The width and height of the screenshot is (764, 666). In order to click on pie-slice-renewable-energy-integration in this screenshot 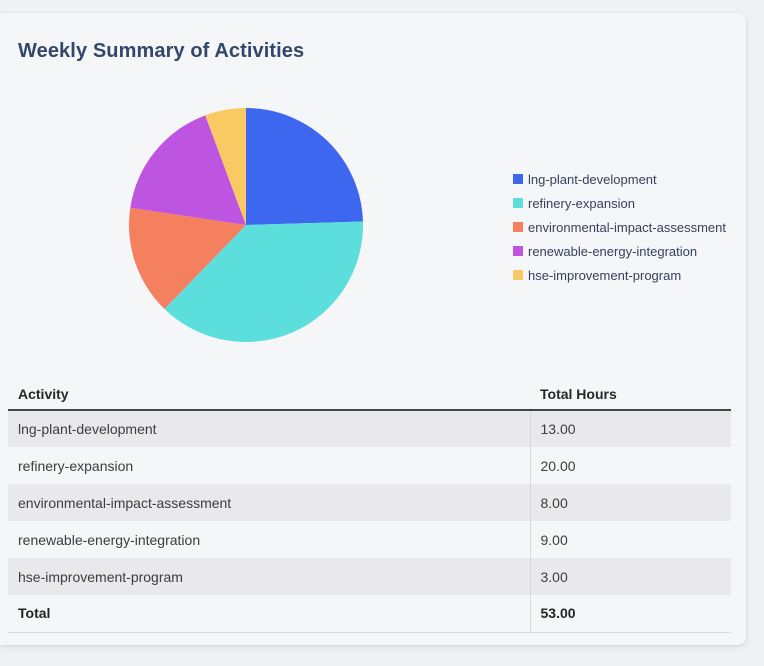, I will do `click(188, 170)`.